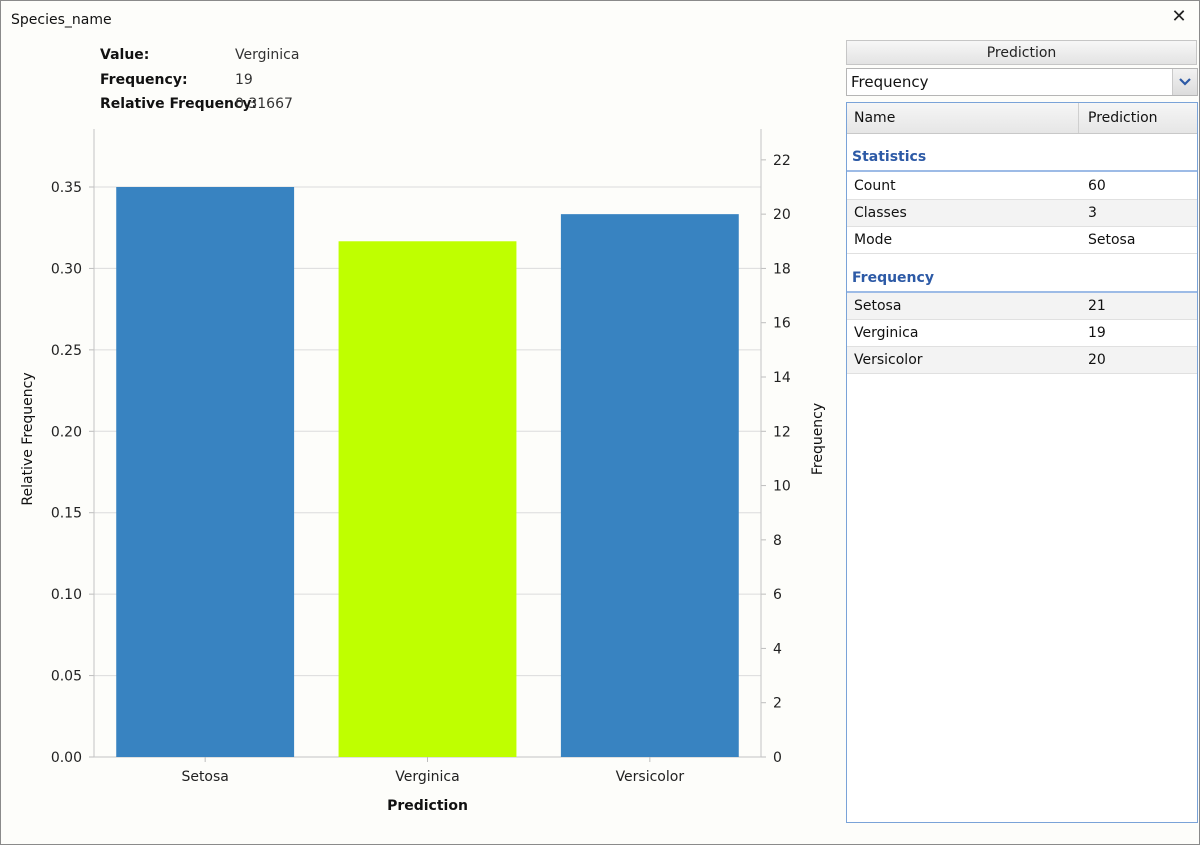 The height and width of the screenshot is (845, 1200). What do you see at coordinates (1022, 186) in the screenshot?
I see `table-row: Count 60` at bounding box center [1022, 186].